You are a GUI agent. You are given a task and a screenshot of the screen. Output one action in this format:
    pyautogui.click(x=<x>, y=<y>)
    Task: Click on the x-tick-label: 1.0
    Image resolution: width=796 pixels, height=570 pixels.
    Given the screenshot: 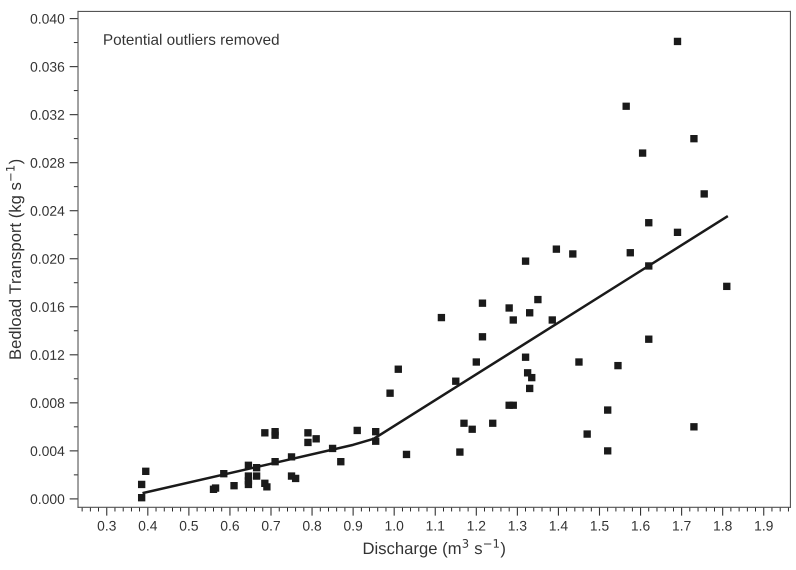 What is the action you would take?
    pyautogui.click(x=395, y=525)
    